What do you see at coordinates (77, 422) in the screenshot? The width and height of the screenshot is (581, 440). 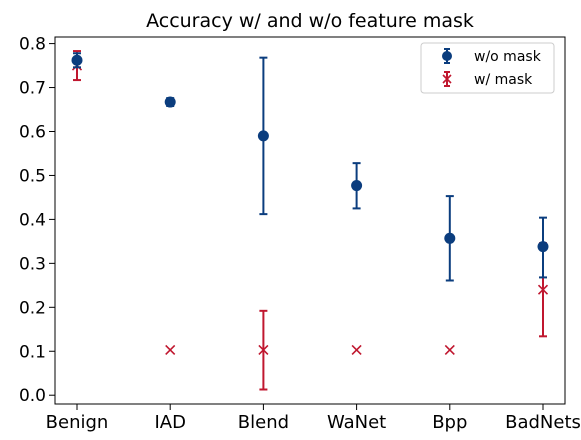 I see `x-tick-label: Benign` at bounding box center [77, 422].